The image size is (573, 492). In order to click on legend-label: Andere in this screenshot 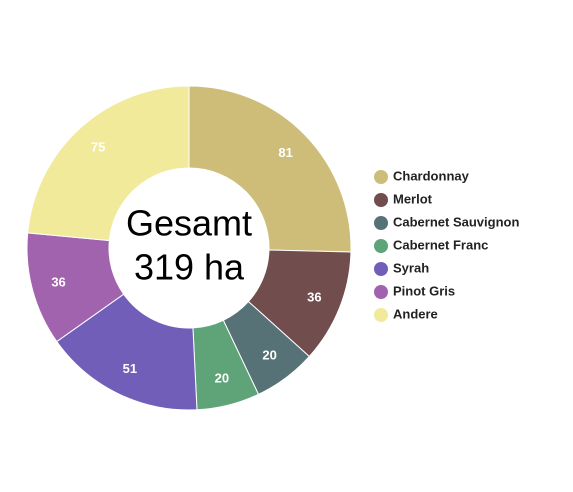, I will do `click(415, 313)`.